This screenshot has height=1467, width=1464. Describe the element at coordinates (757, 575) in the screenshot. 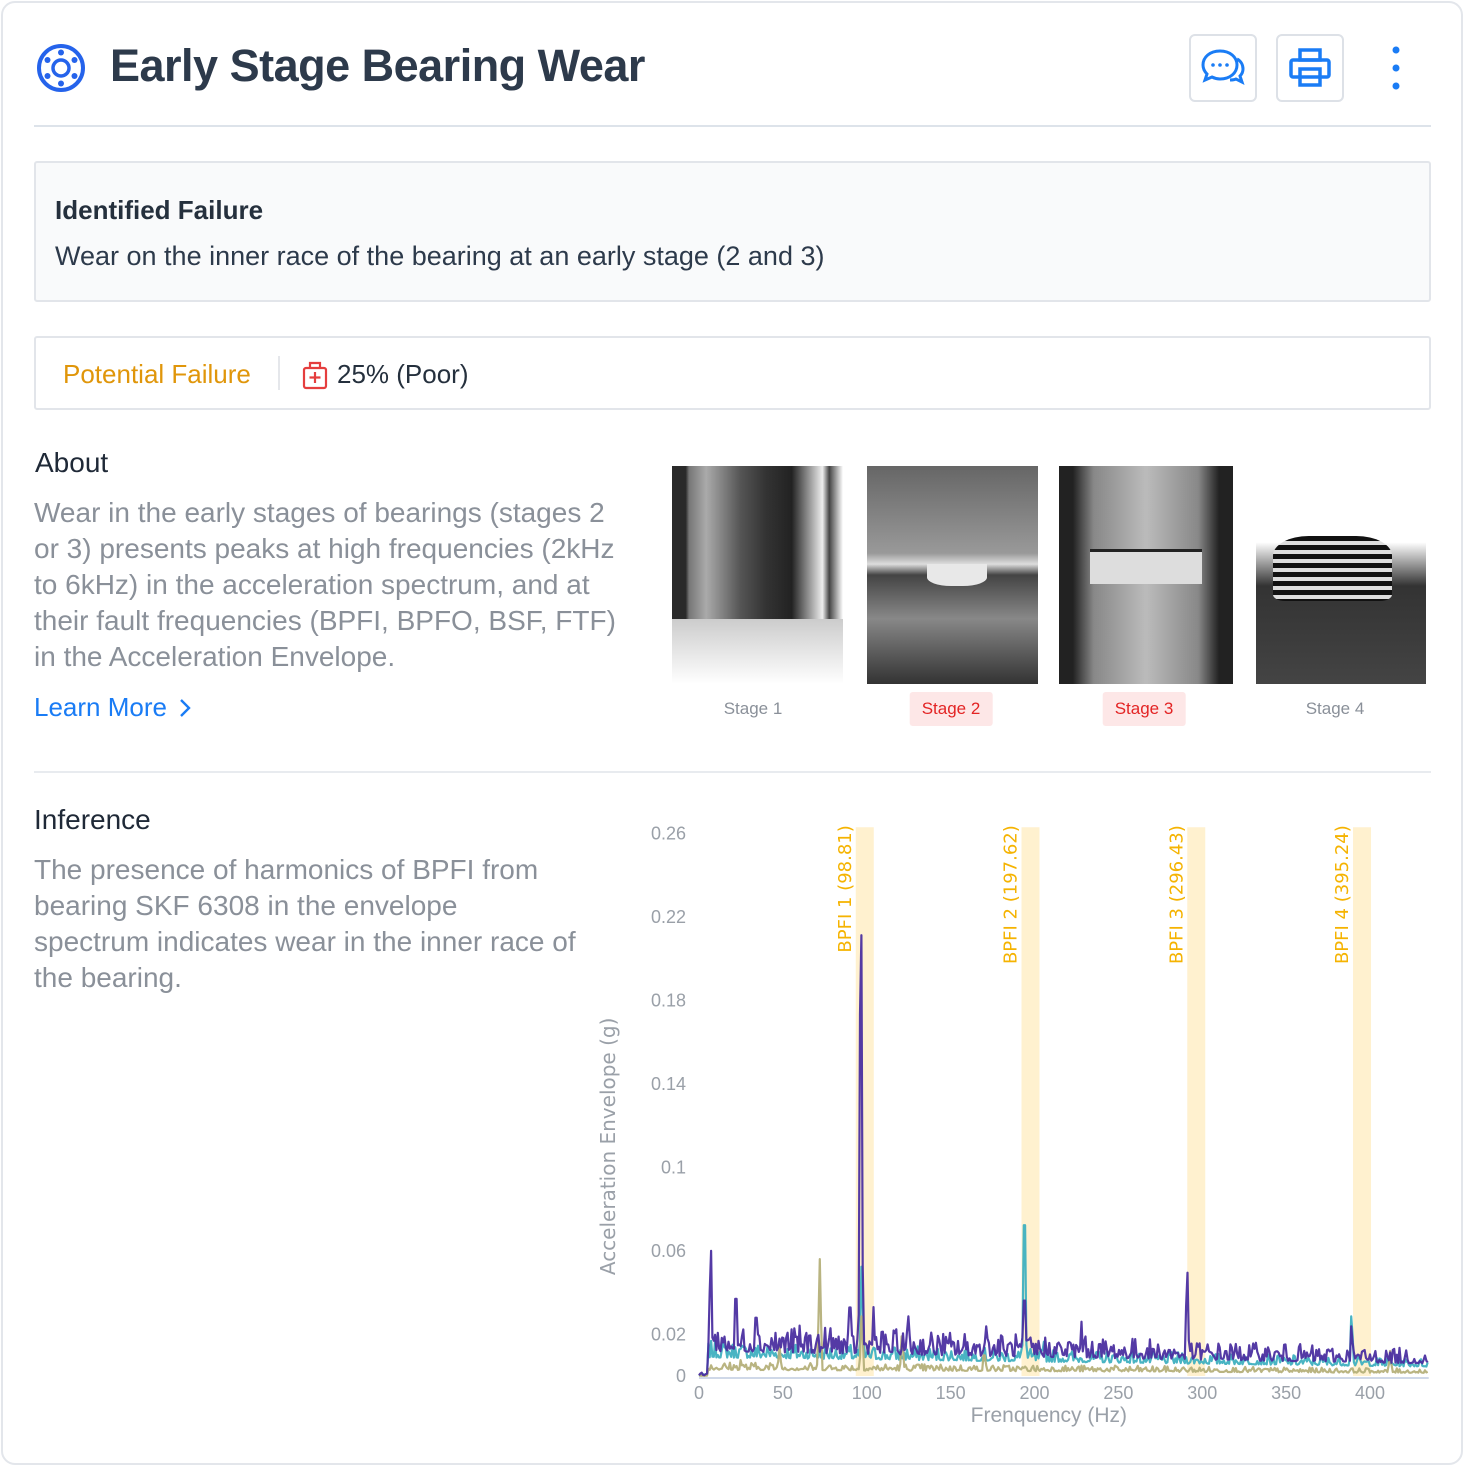

I see `stage-1-image` at that location.